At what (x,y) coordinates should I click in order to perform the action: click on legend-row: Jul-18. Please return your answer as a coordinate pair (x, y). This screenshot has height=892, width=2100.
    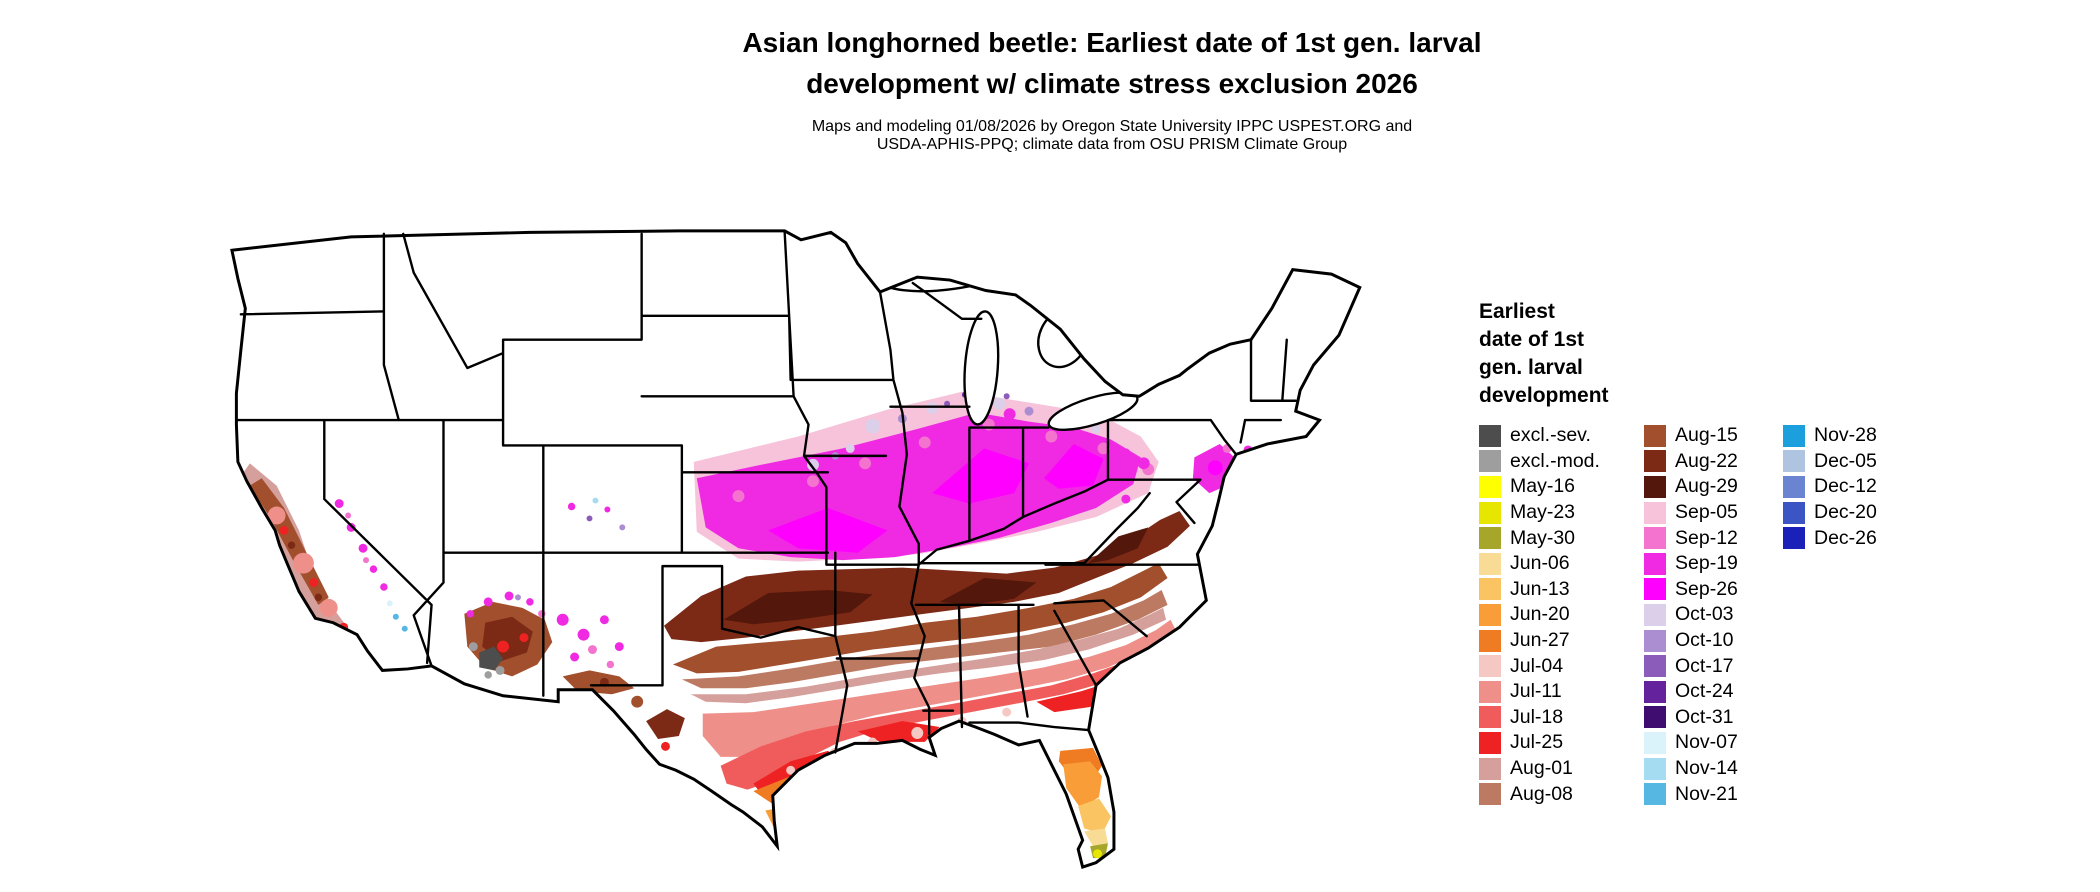
    Looking at the image, I should click on (1561, 718).